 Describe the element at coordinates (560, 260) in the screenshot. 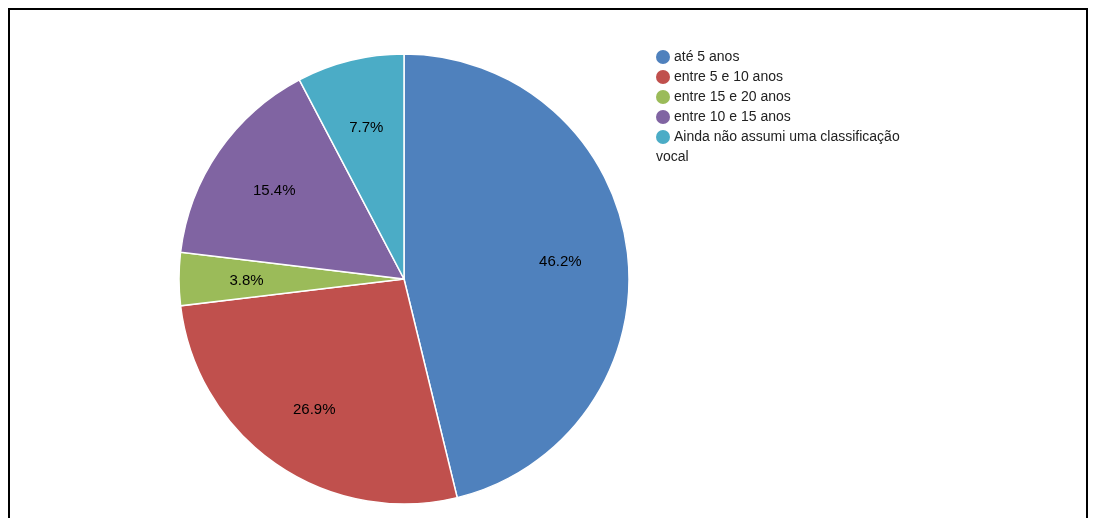

I see `data-label: 46.2%` at that location.